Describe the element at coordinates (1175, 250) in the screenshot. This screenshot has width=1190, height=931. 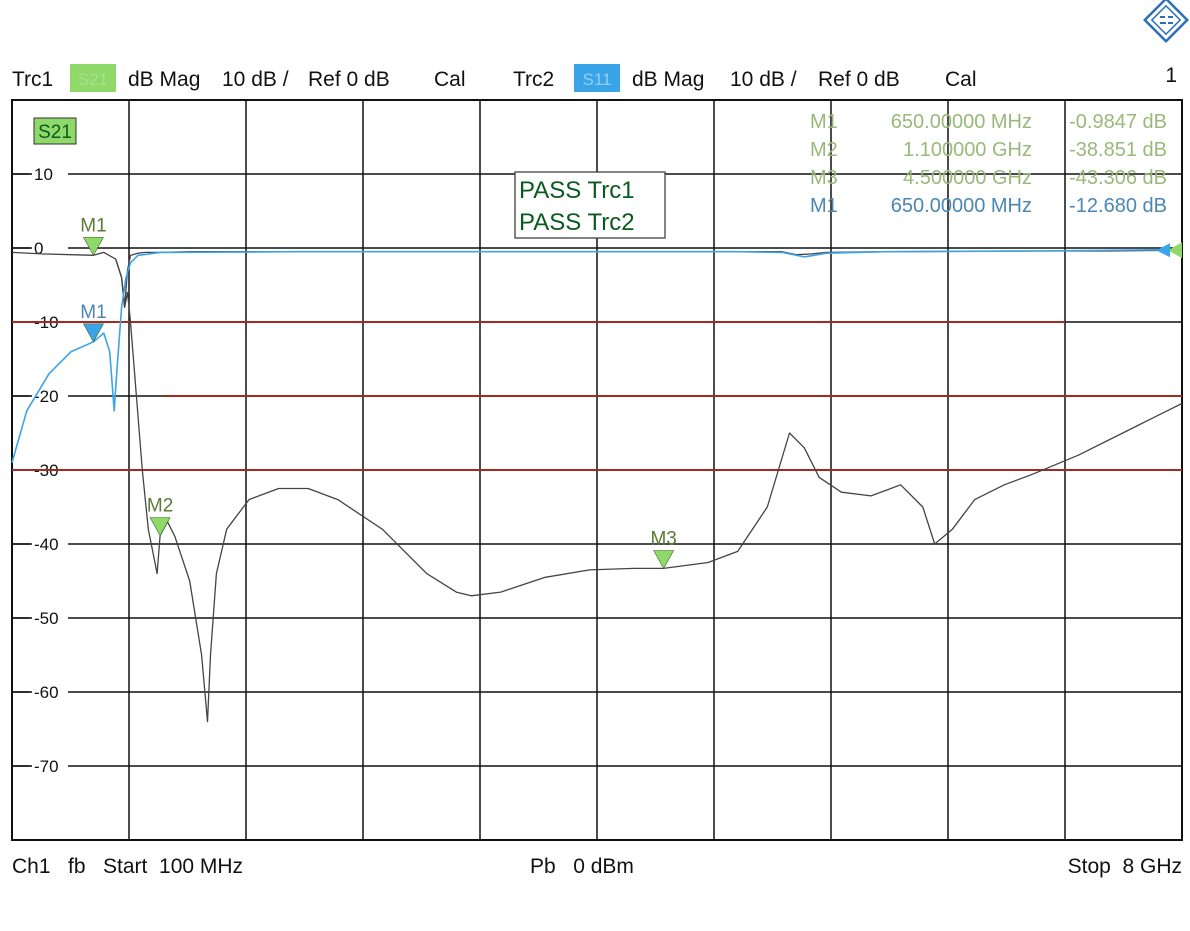
I see `trc1-ref-arrow-icon` at that location.